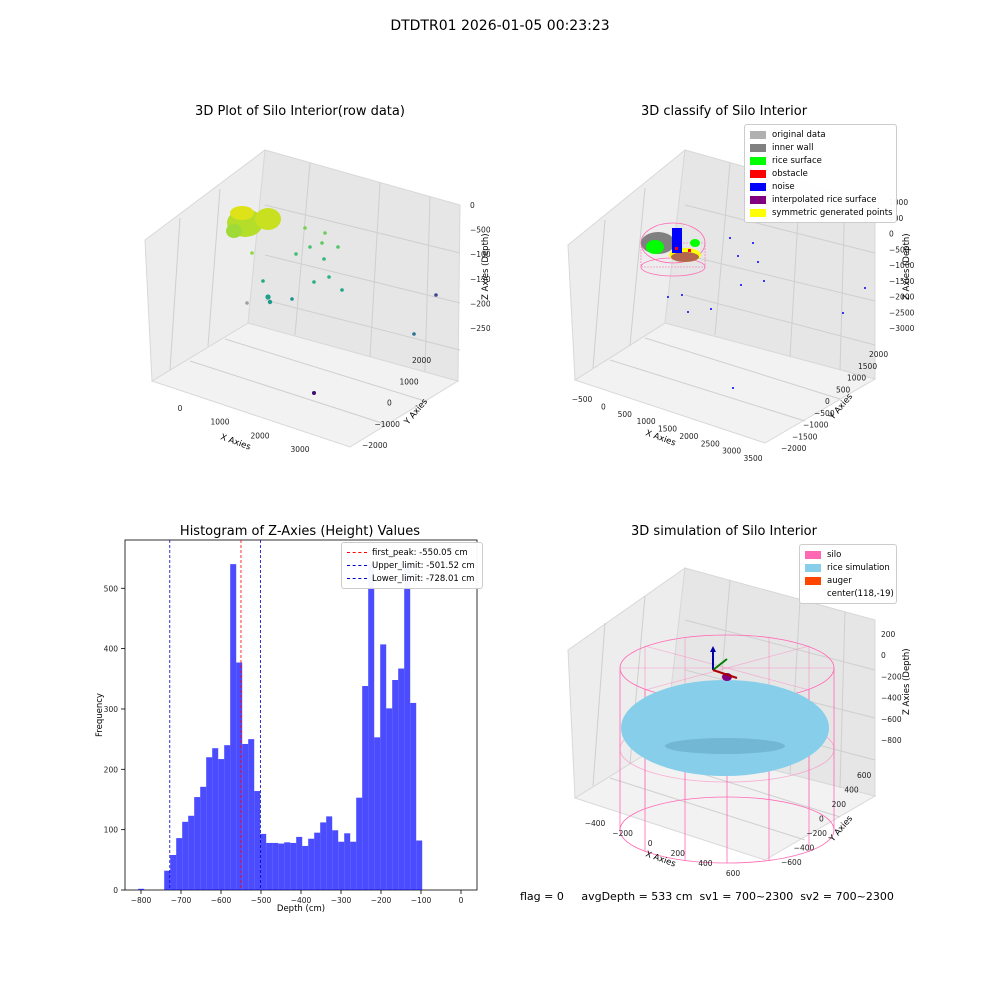 Image resolution: width=1000 pixels, height=1000 pixels. What do you see at coordinates (500, 26) in the screenshot?
I see `figure-title: DTDTR01 2026-01-05 00:23:23` at bounding box center [500, 26].